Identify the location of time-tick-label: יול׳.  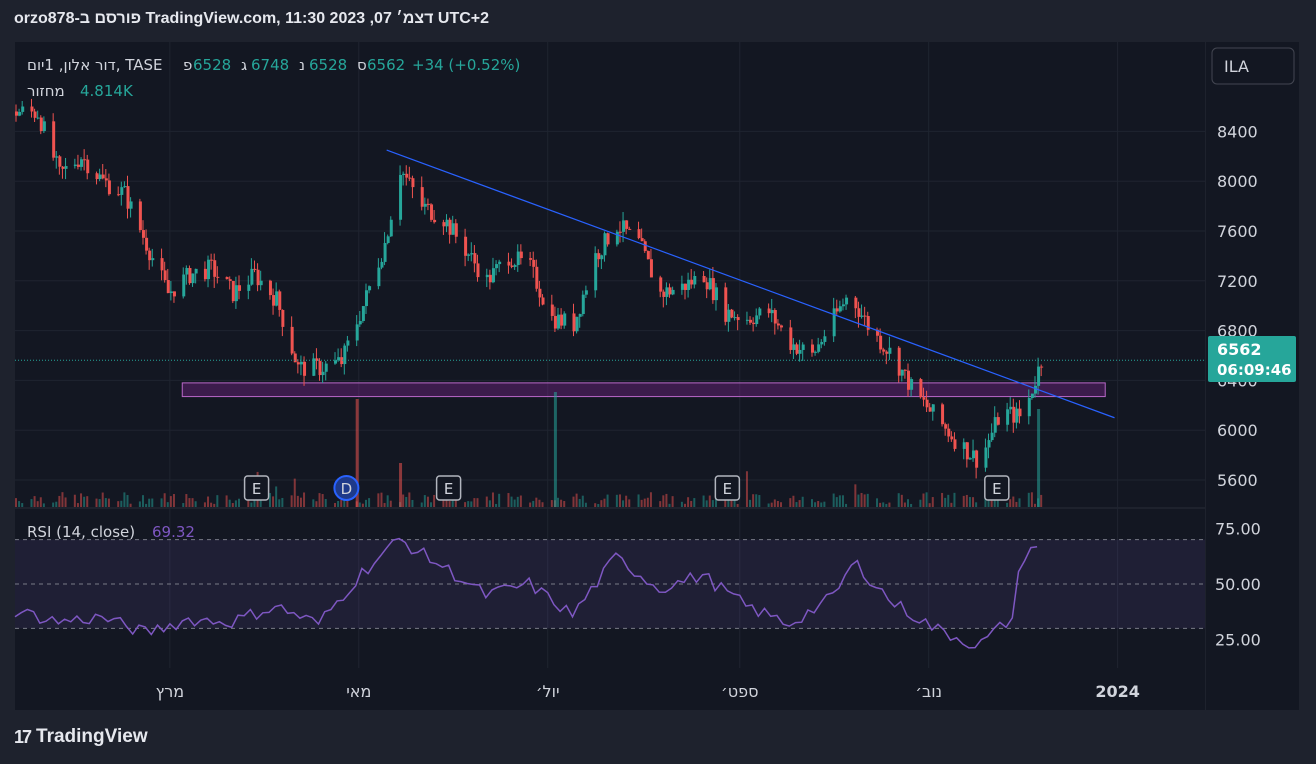
(548, 691).